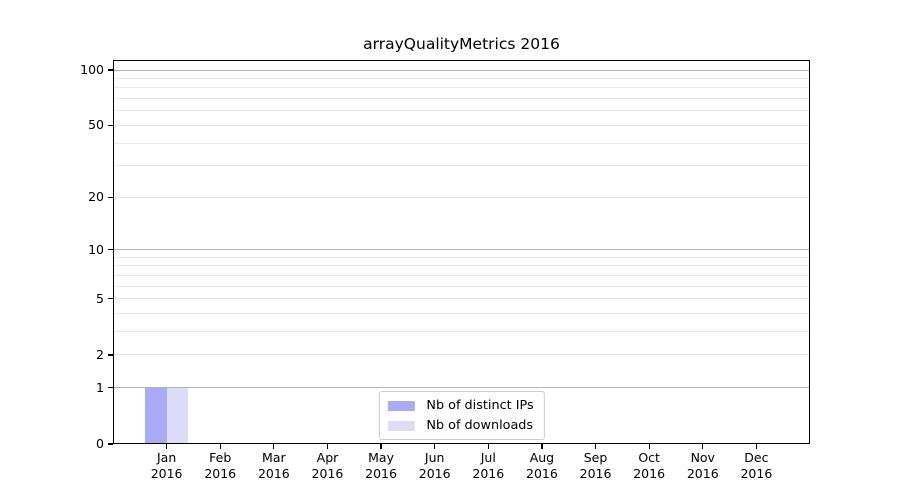 This screenshot has width=900, height=500. What do you see at coordinates (702, 457) in the screenshot?
I see `x-tick-label-month: Nov` at bounding box center [702, 457].